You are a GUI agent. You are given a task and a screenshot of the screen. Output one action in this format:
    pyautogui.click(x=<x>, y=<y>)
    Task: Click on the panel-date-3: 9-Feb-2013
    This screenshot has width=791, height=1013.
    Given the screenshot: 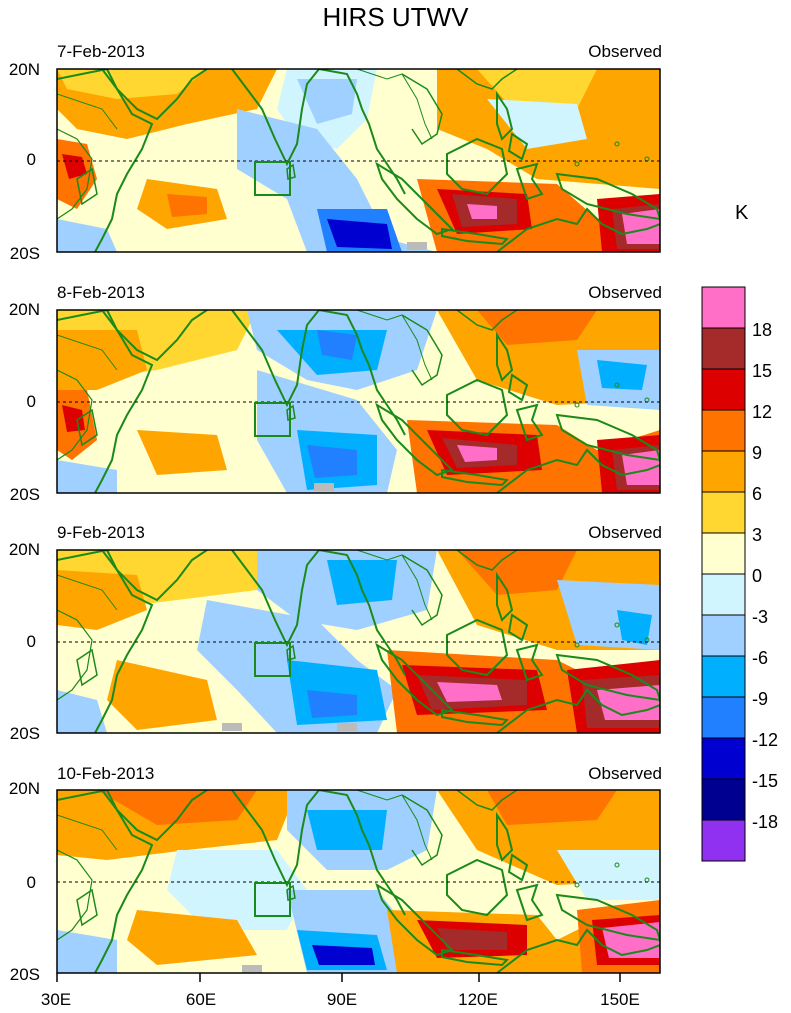 What is the action you would take?
    pyautogui.click(x=101, y=532)
    